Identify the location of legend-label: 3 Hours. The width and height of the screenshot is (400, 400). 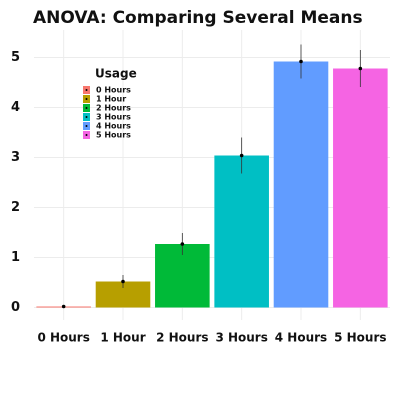
(113, 117).